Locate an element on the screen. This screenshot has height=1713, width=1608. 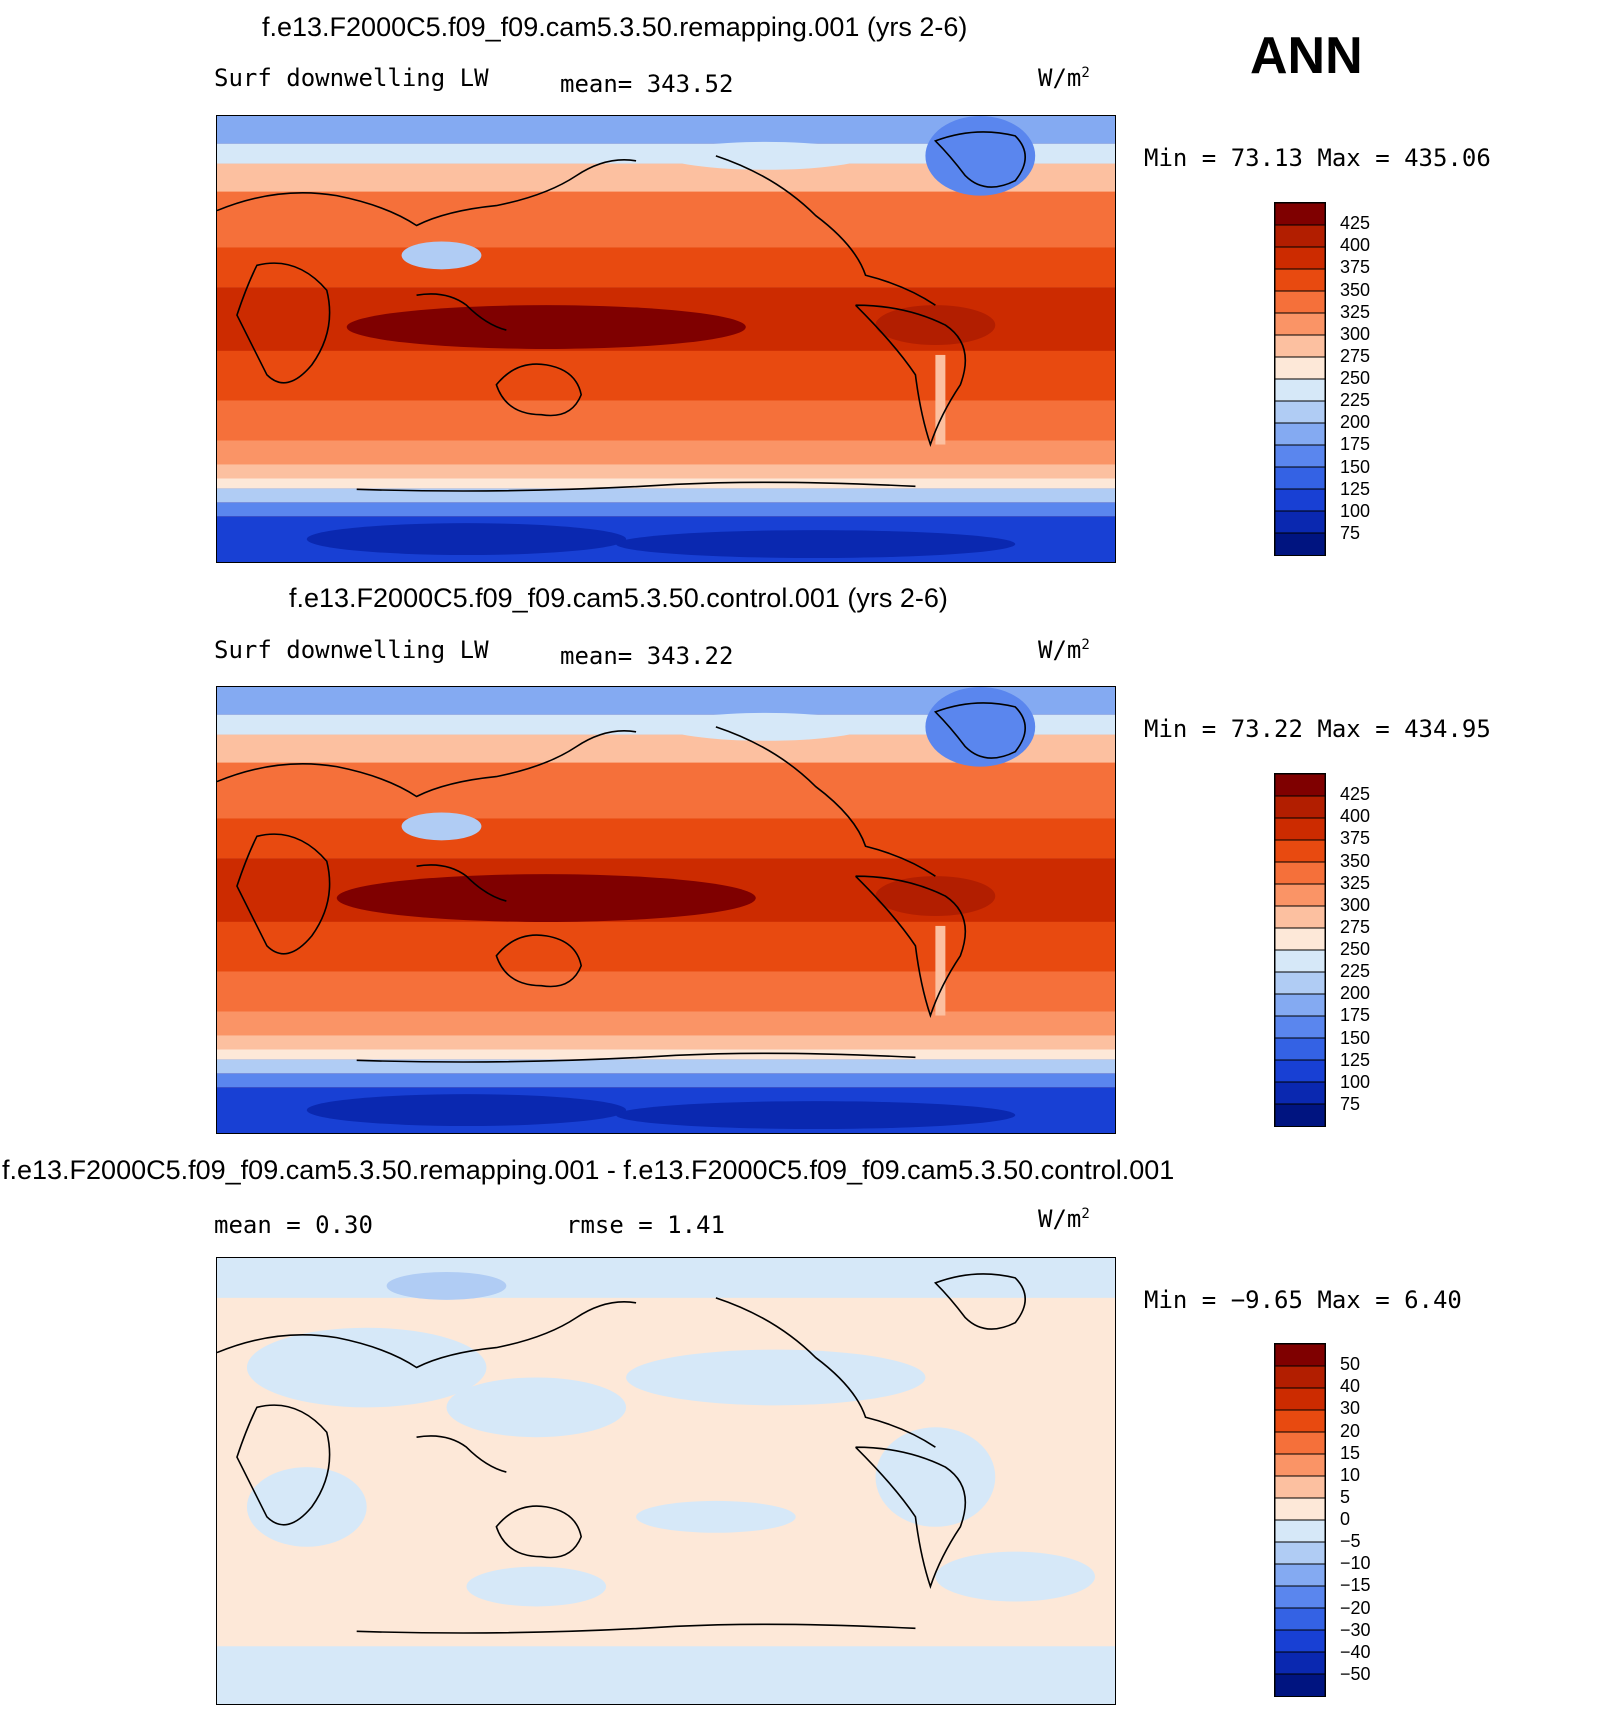
mean-label: mean= 343.52 is located at coordinates (647, 84).